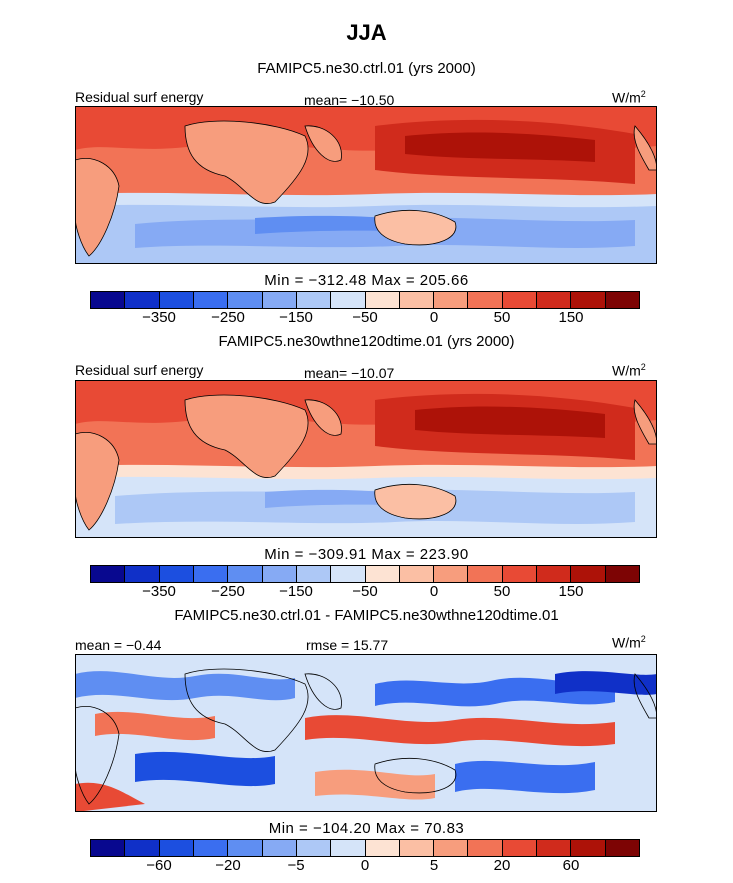 Image resolution: width=733 pixels, height=883 pixels. I want to click on panel-3-rmse-label: rmse = 15.77, so click(347, 645).